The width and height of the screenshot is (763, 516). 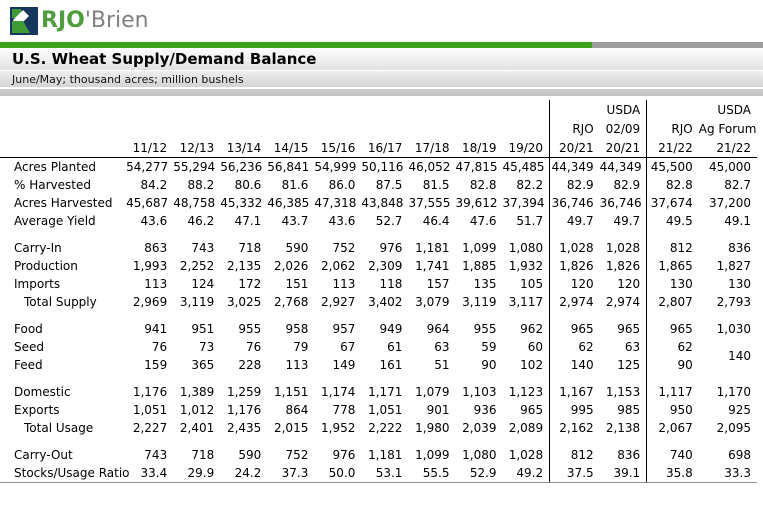 I want to click on value-cell: 955, so click(x=485, y=329).